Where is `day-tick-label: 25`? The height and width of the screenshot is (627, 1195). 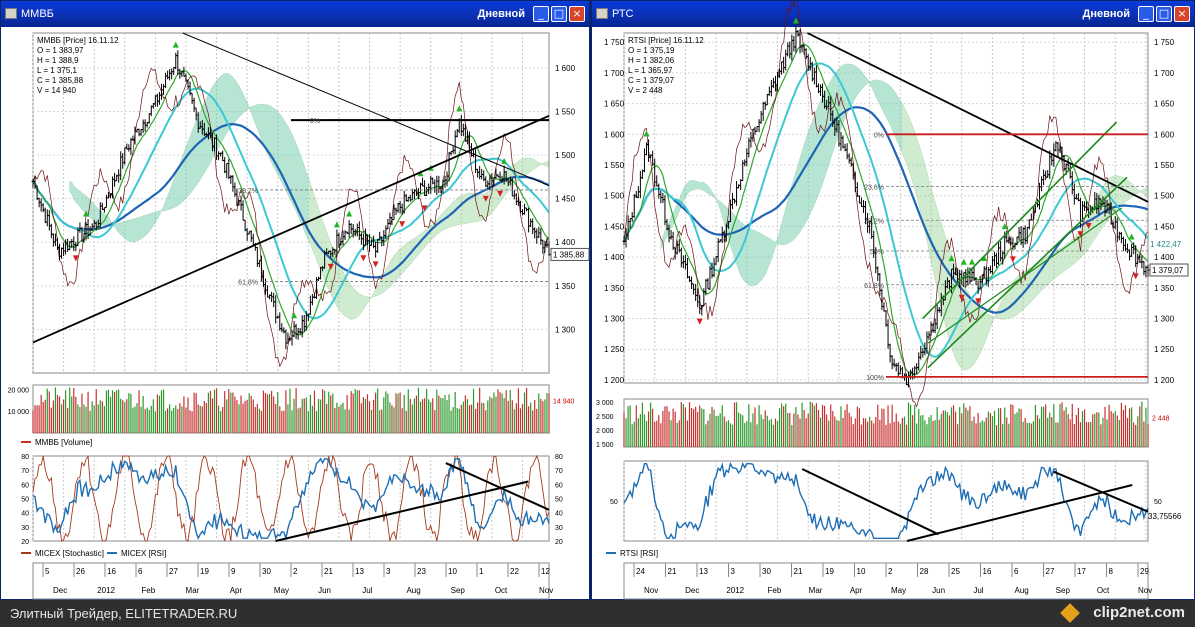
day-tick-label: 25 is located at coordinates (955, 571).